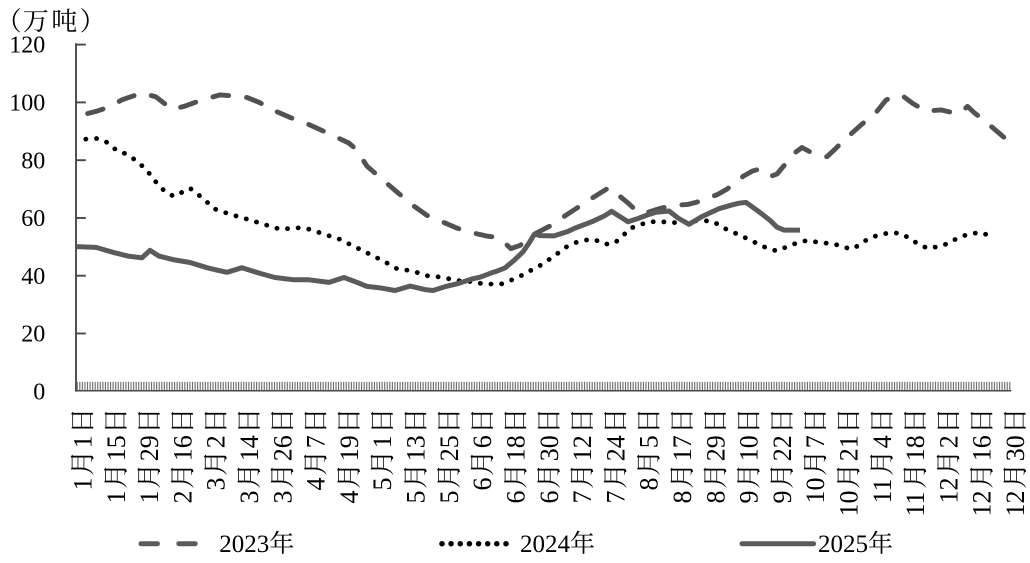  What do you see at coordinates (33, 277) in the screenshot?
I see `svg-text: 40` at bounding box center [33, 277].